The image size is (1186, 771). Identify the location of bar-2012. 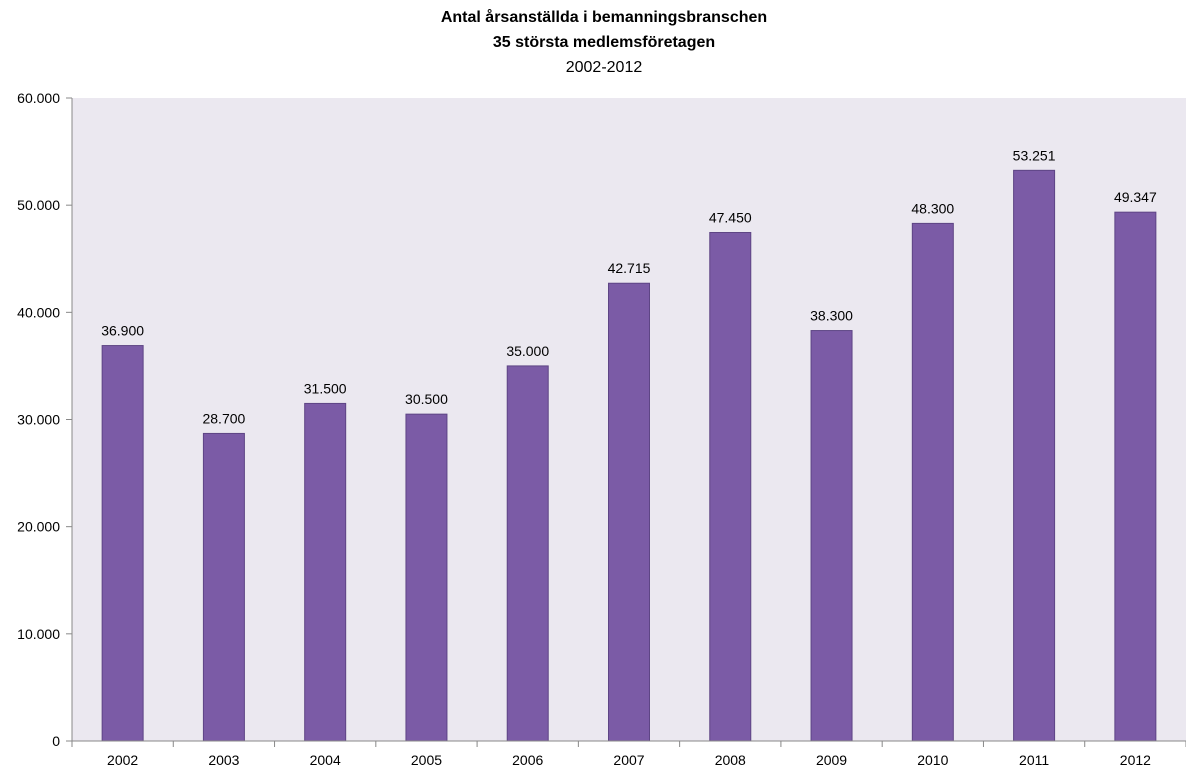
(1135, 476).